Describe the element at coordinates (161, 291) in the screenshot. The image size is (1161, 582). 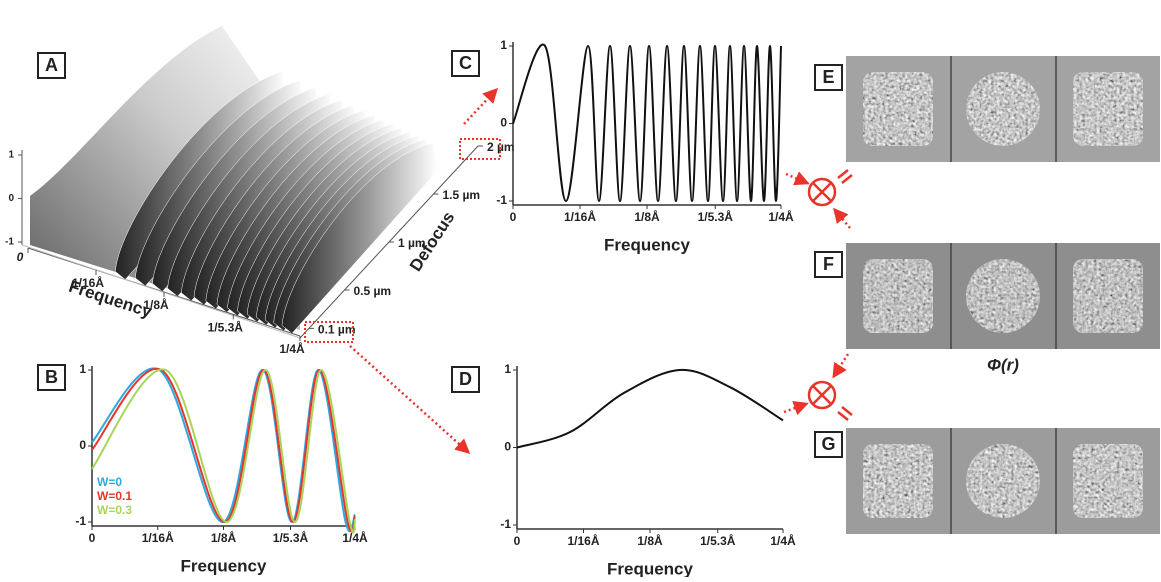
I see `axis-line` at that location.